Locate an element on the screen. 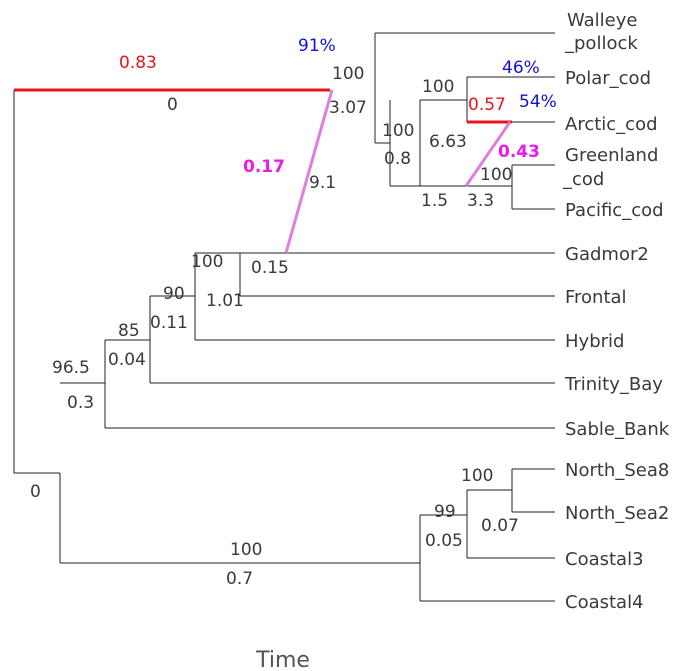 The width and height of the screenshot is (684, 671). node-label-coastal3-node-length: 0.05 is located at coordinates (444, 541).